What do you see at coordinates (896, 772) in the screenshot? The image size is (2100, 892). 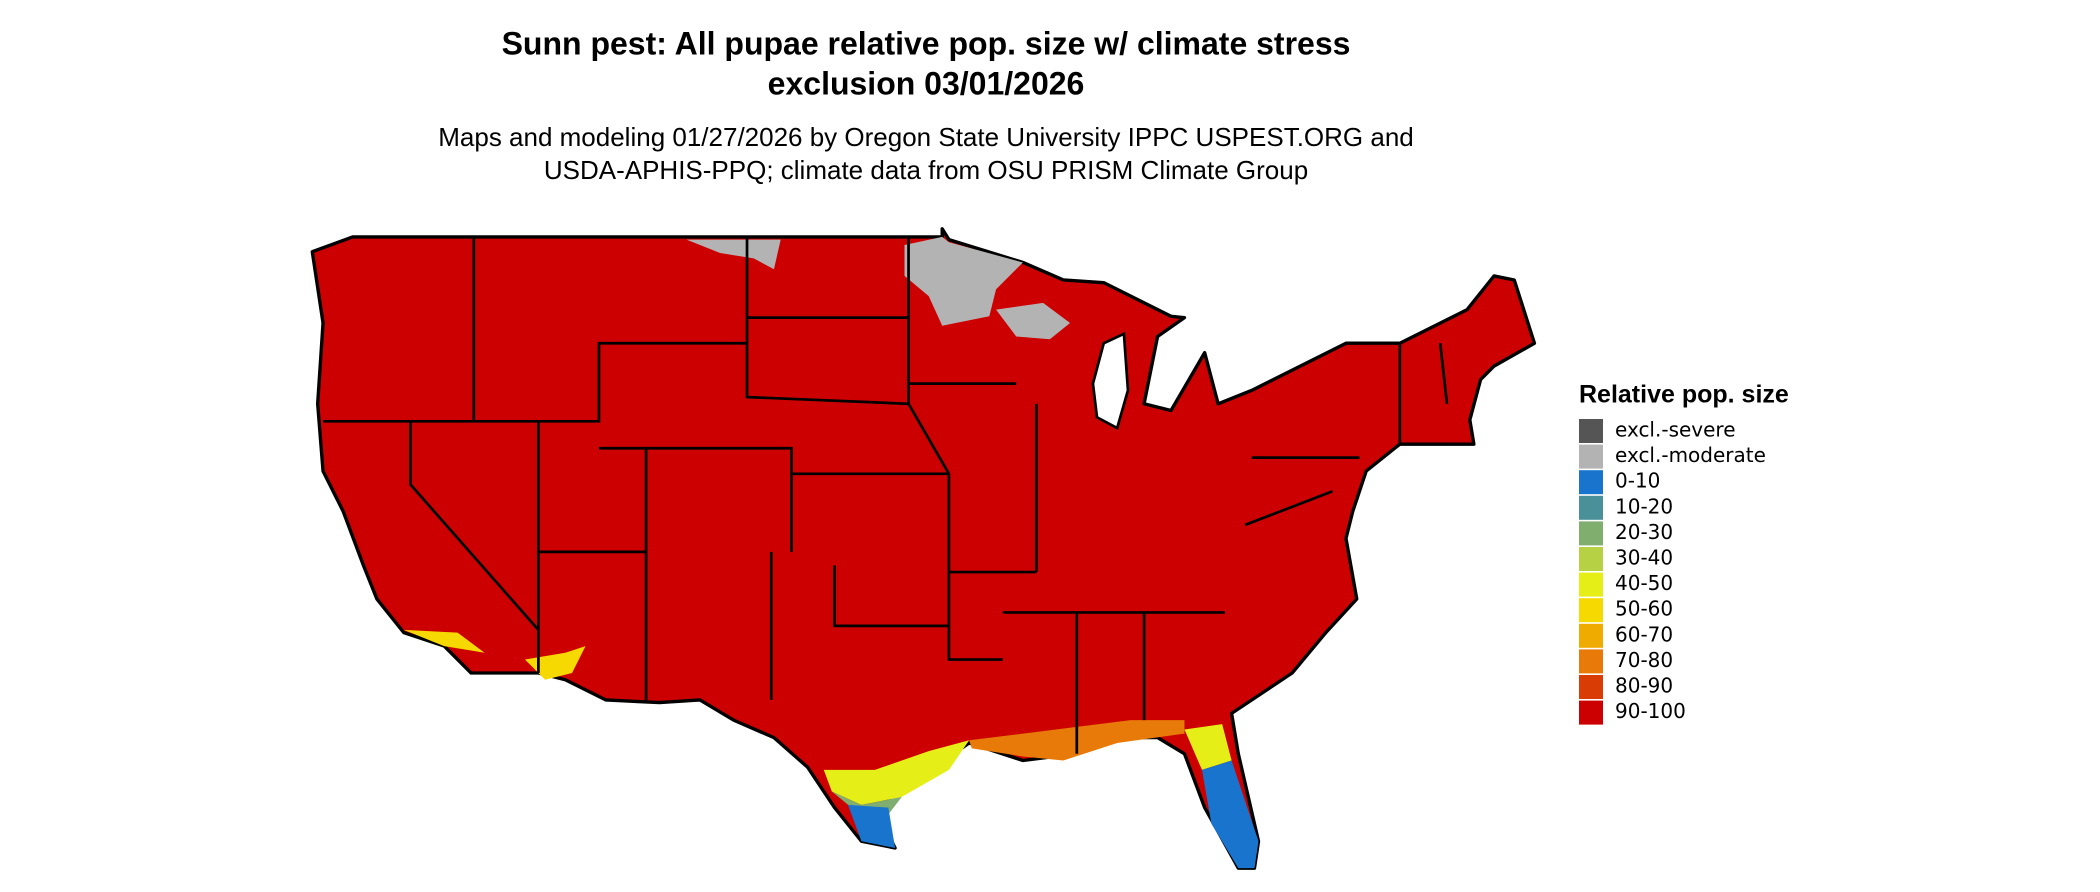 I see `texas-yellow` at bounding box center [896, 772].